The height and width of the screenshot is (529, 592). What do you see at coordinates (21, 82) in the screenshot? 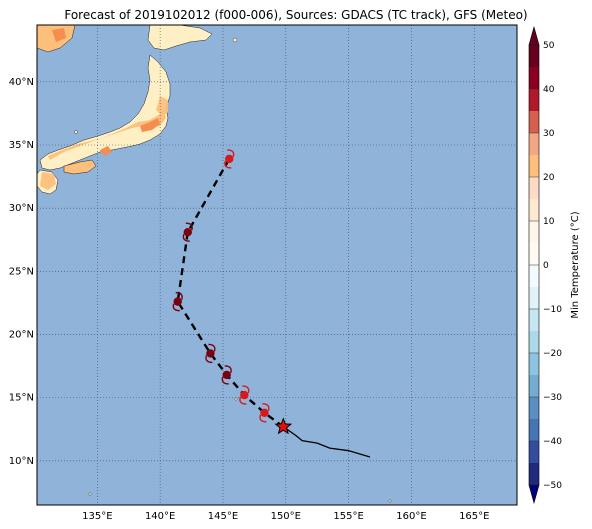
I see `lat-tick-label: 40°N` at bounding box center [21, 82].